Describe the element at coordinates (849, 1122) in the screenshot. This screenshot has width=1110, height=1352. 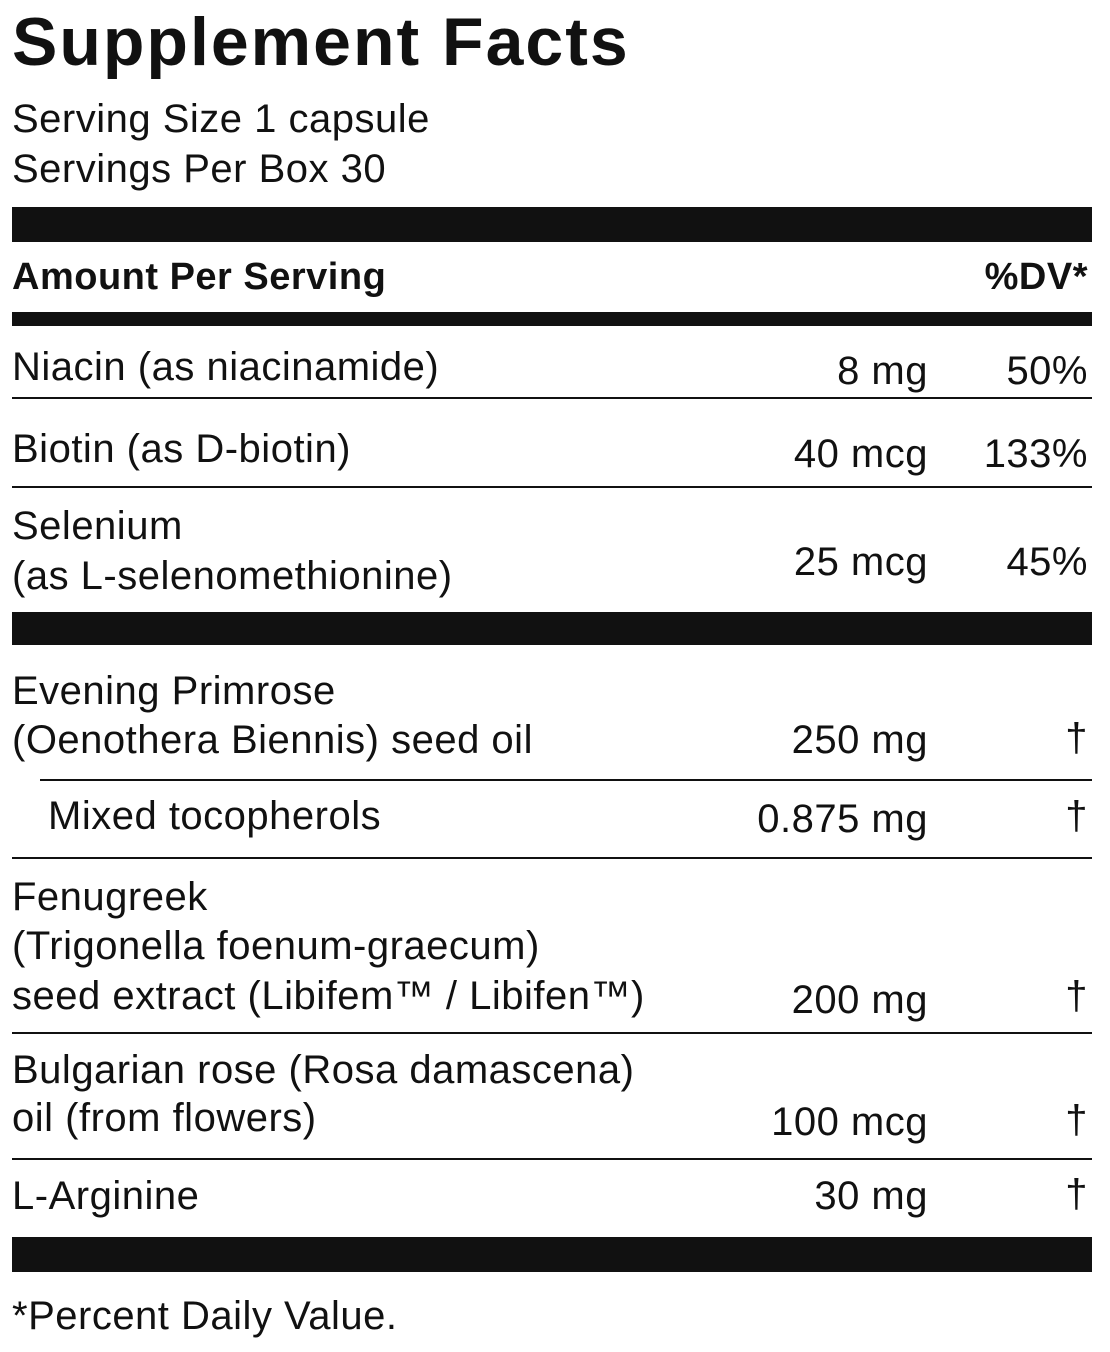
I see `ingredient-amount: 100 mcg` at that location.